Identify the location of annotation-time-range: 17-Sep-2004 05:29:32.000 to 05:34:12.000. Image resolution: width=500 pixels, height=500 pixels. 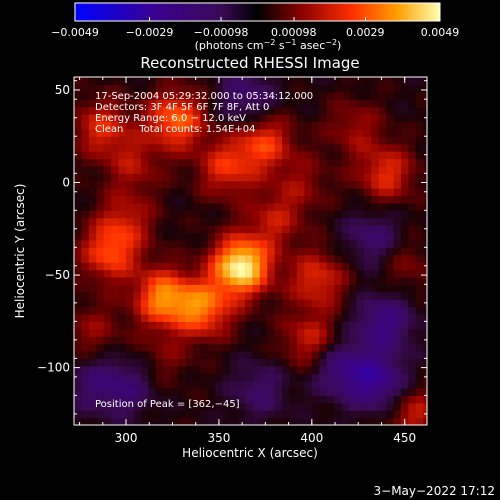
(204, 96).